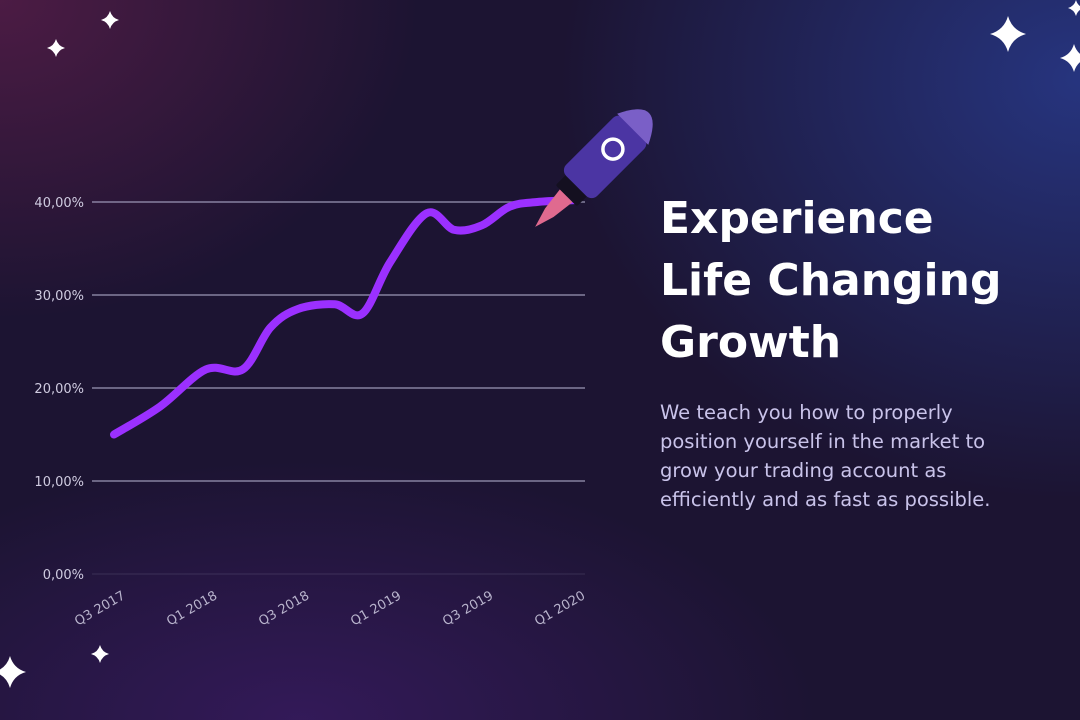 Image resolution: width=1080 pixels, height=720 pixels. Describe the element at coordinates (192, 608) in the screenshot. I see `x-tick-label: Q1 2018` at that location.